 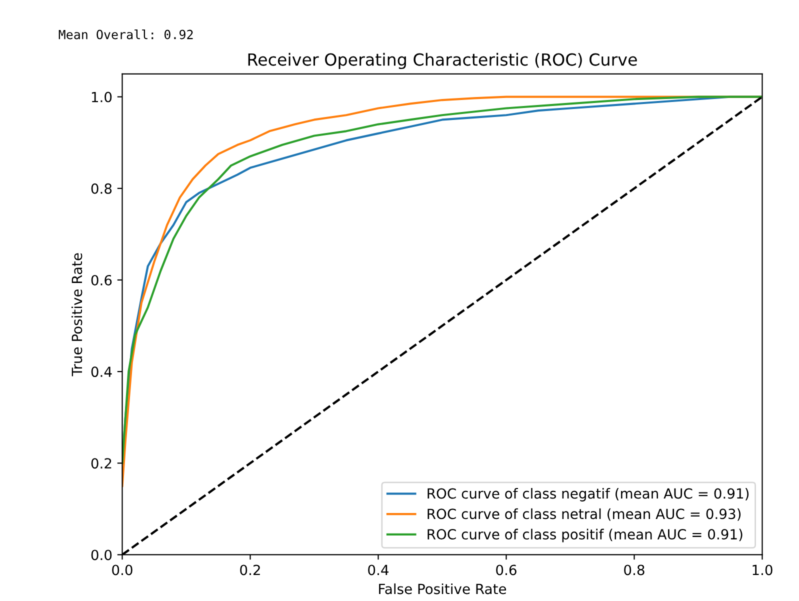 I want to click on x-tick-label: 1.0, so click(x=762, y=570).